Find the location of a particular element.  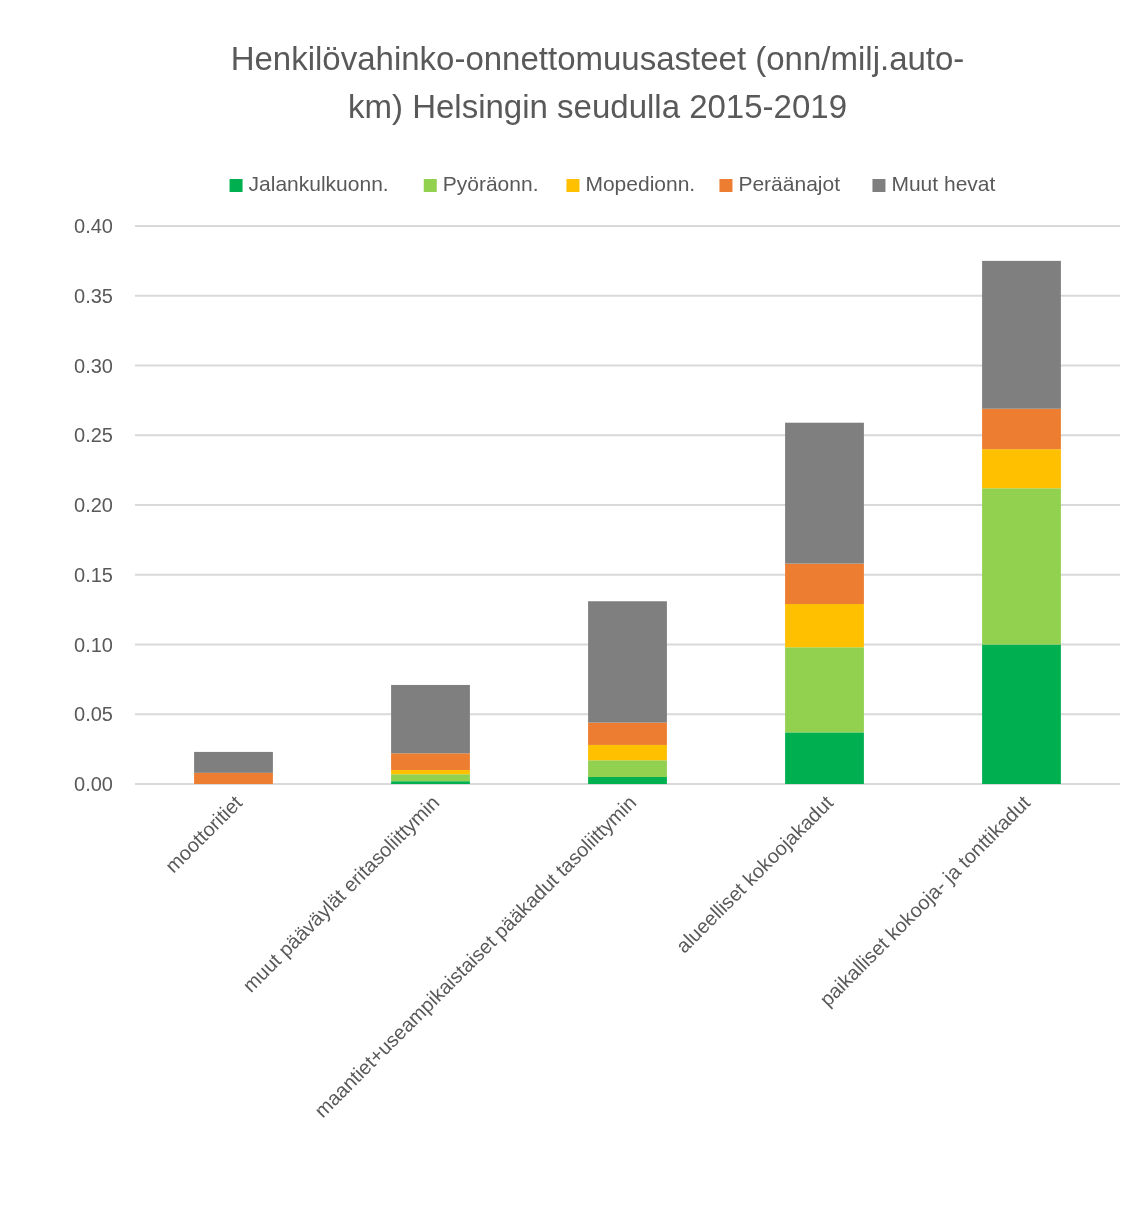

y-tick-label: 0.10 is located at coordinates (93, 644).